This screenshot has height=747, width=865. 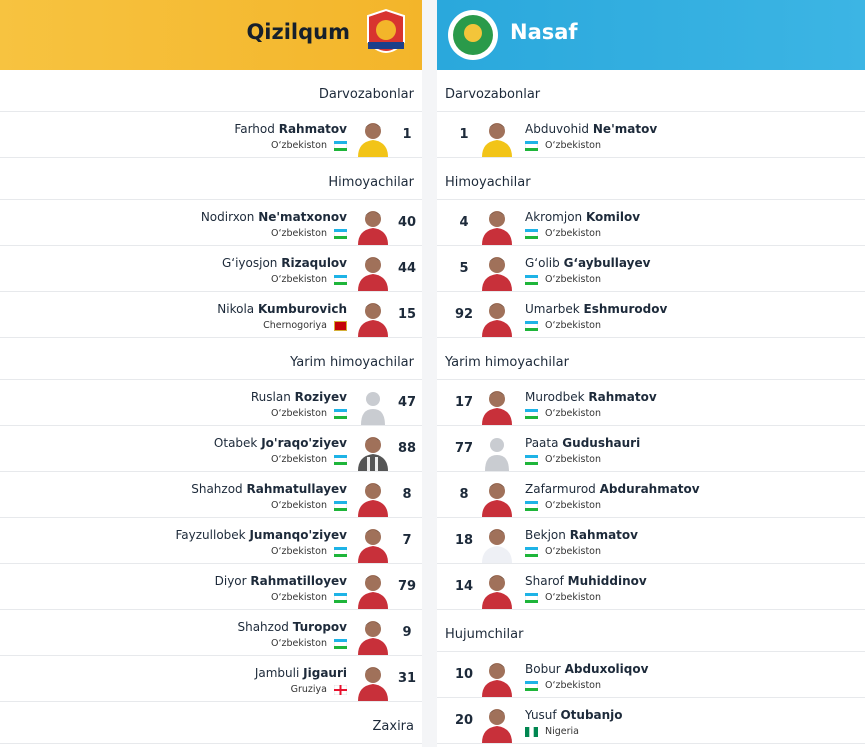 I want to click on player-name: Yusuf Otubanjo, so click(x=574, y=715).